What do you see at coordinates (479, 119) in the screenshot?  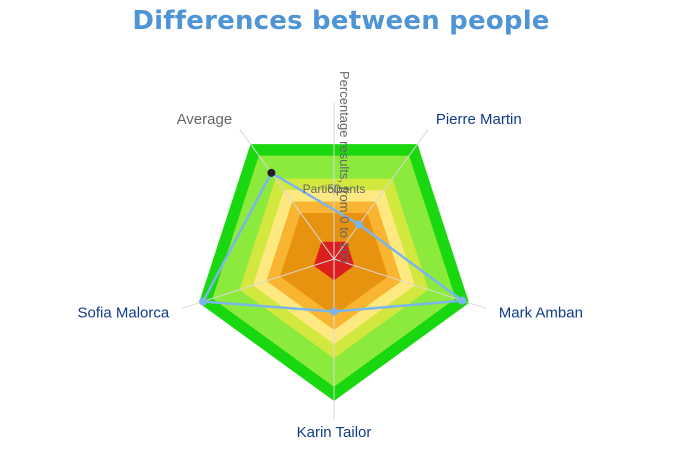 I see `category-label: Pierre Martin` at bounding box center [479, 119].